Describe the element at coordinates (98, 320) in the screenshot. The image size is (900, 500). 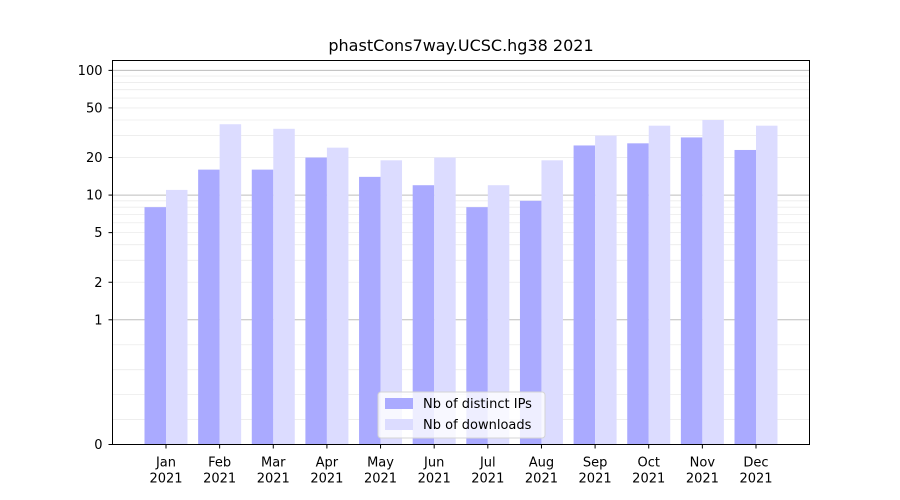
I see `y-tick-label: 1` at that location.